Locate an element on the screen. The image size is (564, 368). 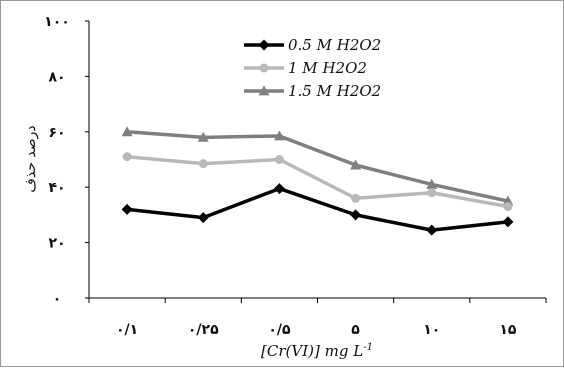
y-ticks: ۰ ۲۰ ۴۰ ۶۰ ۸۰ ۱۰۰ is located at coordinates (66, 160).